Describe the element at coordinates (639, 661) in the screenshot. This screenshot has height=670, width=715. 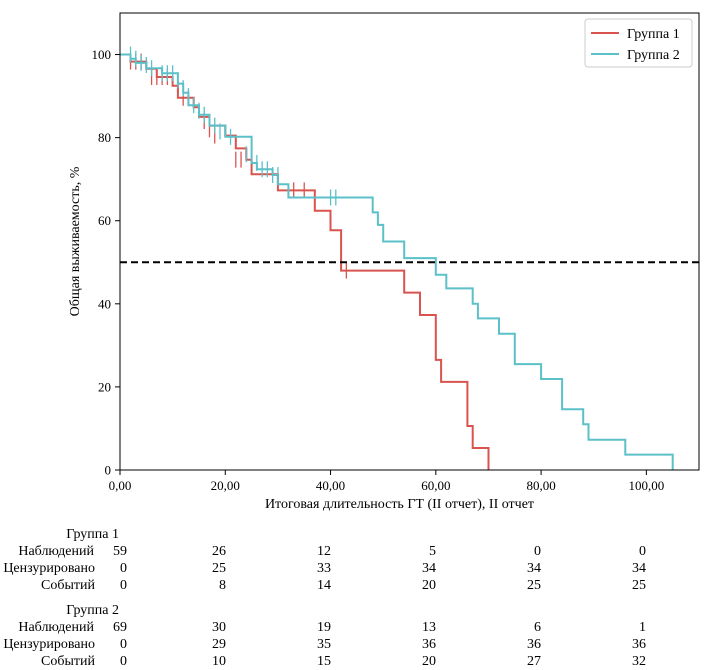
I see `risk-cell: 32` at that location.